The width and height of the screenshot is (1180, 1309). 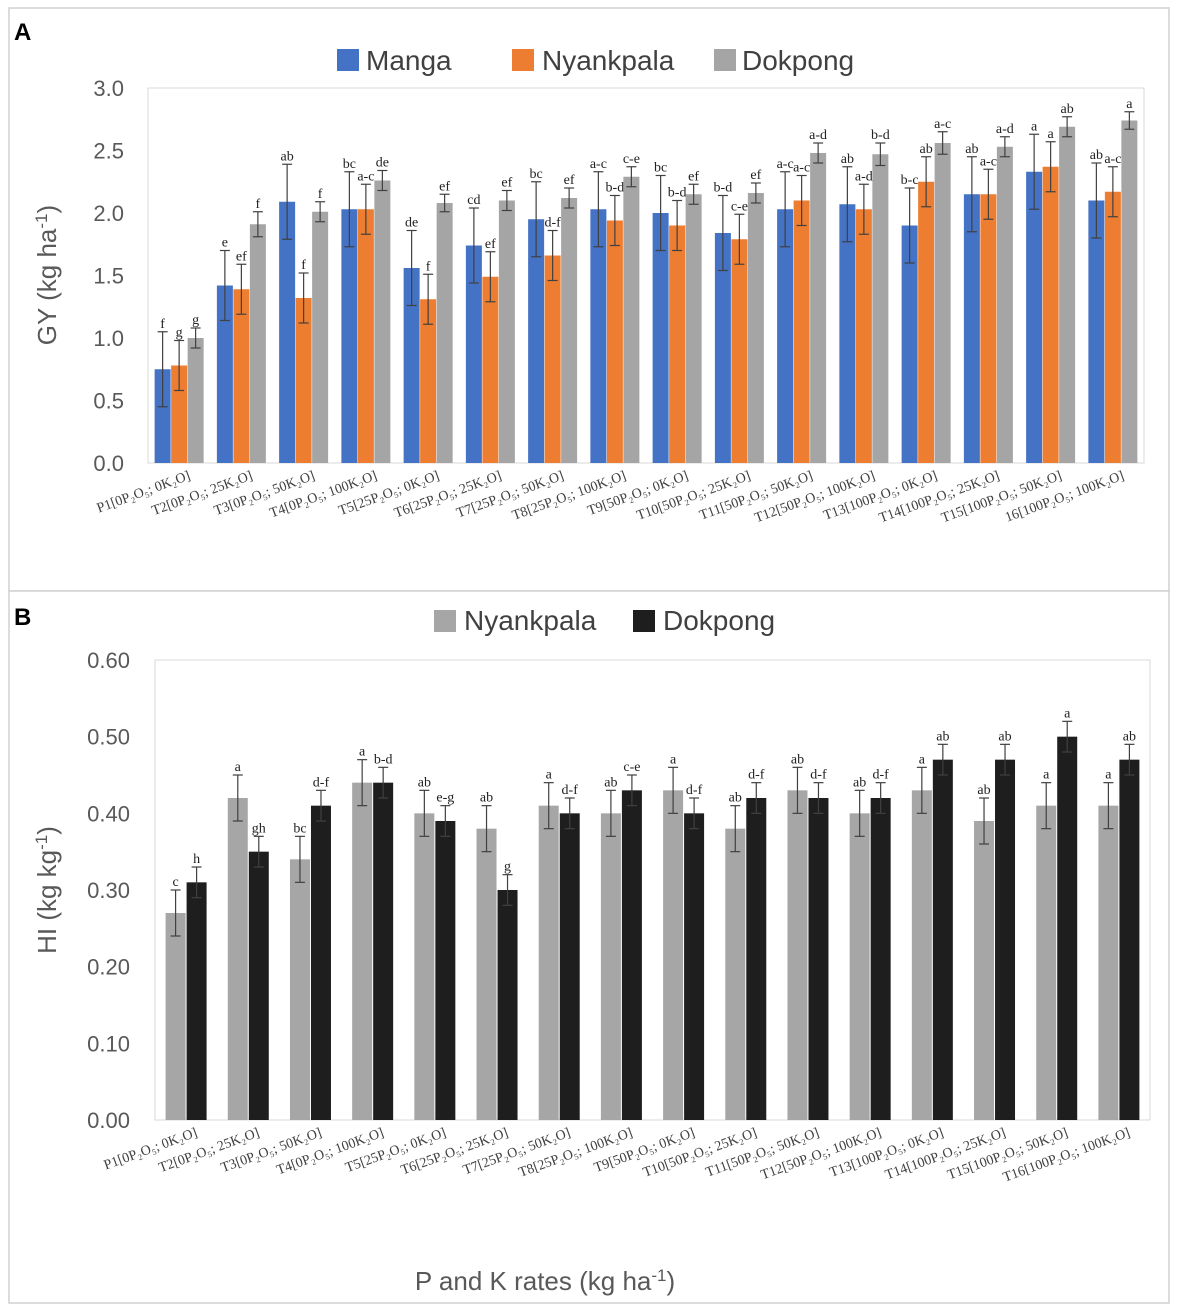 I want to click on y-tick-label: 1.5, so click(x=108, y=276).